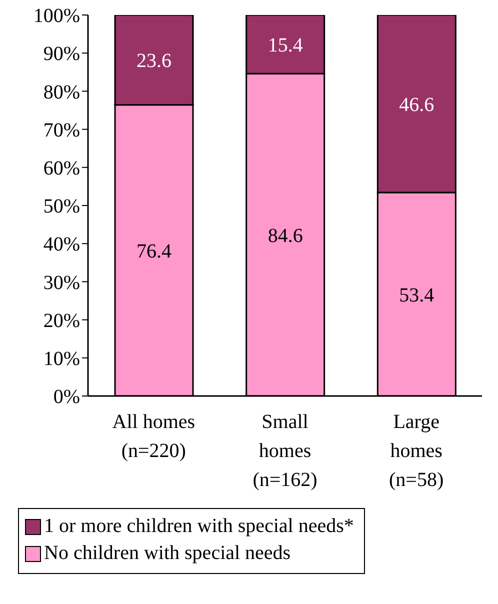 The width and height of the screenshot is (498, 604). I want to click on y-tick-label: 20%, so click(61, 321).